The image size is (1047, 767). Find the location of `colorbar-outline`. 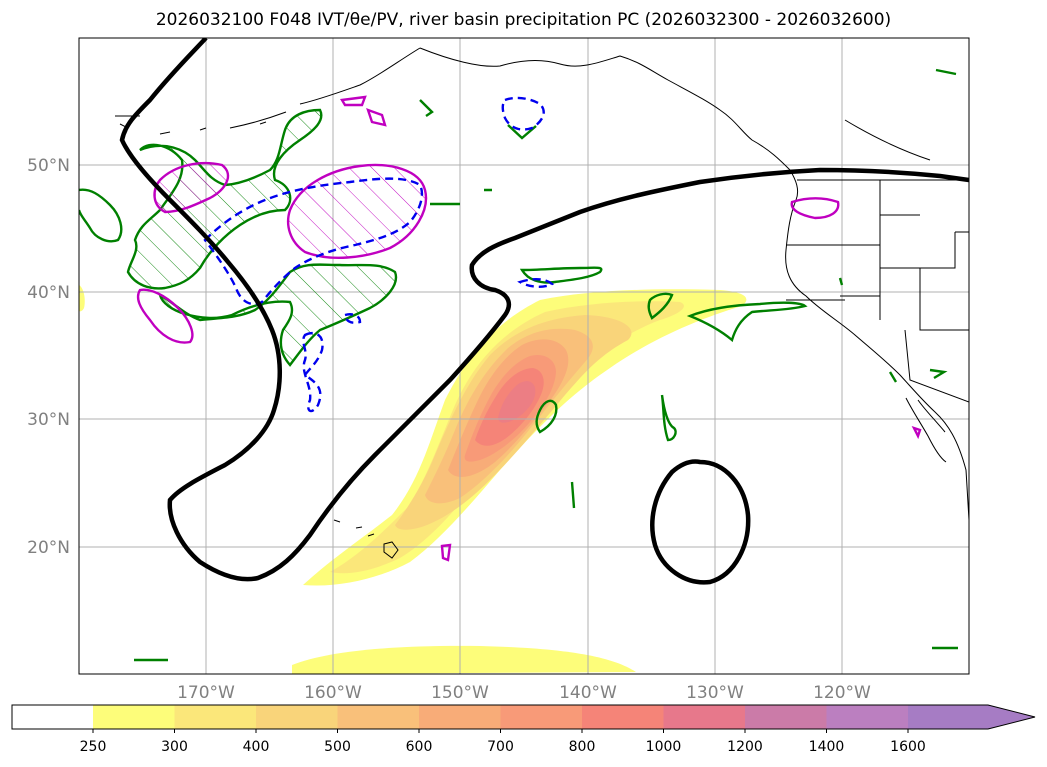

colorbar-outline is located at coordinates (523, 717).